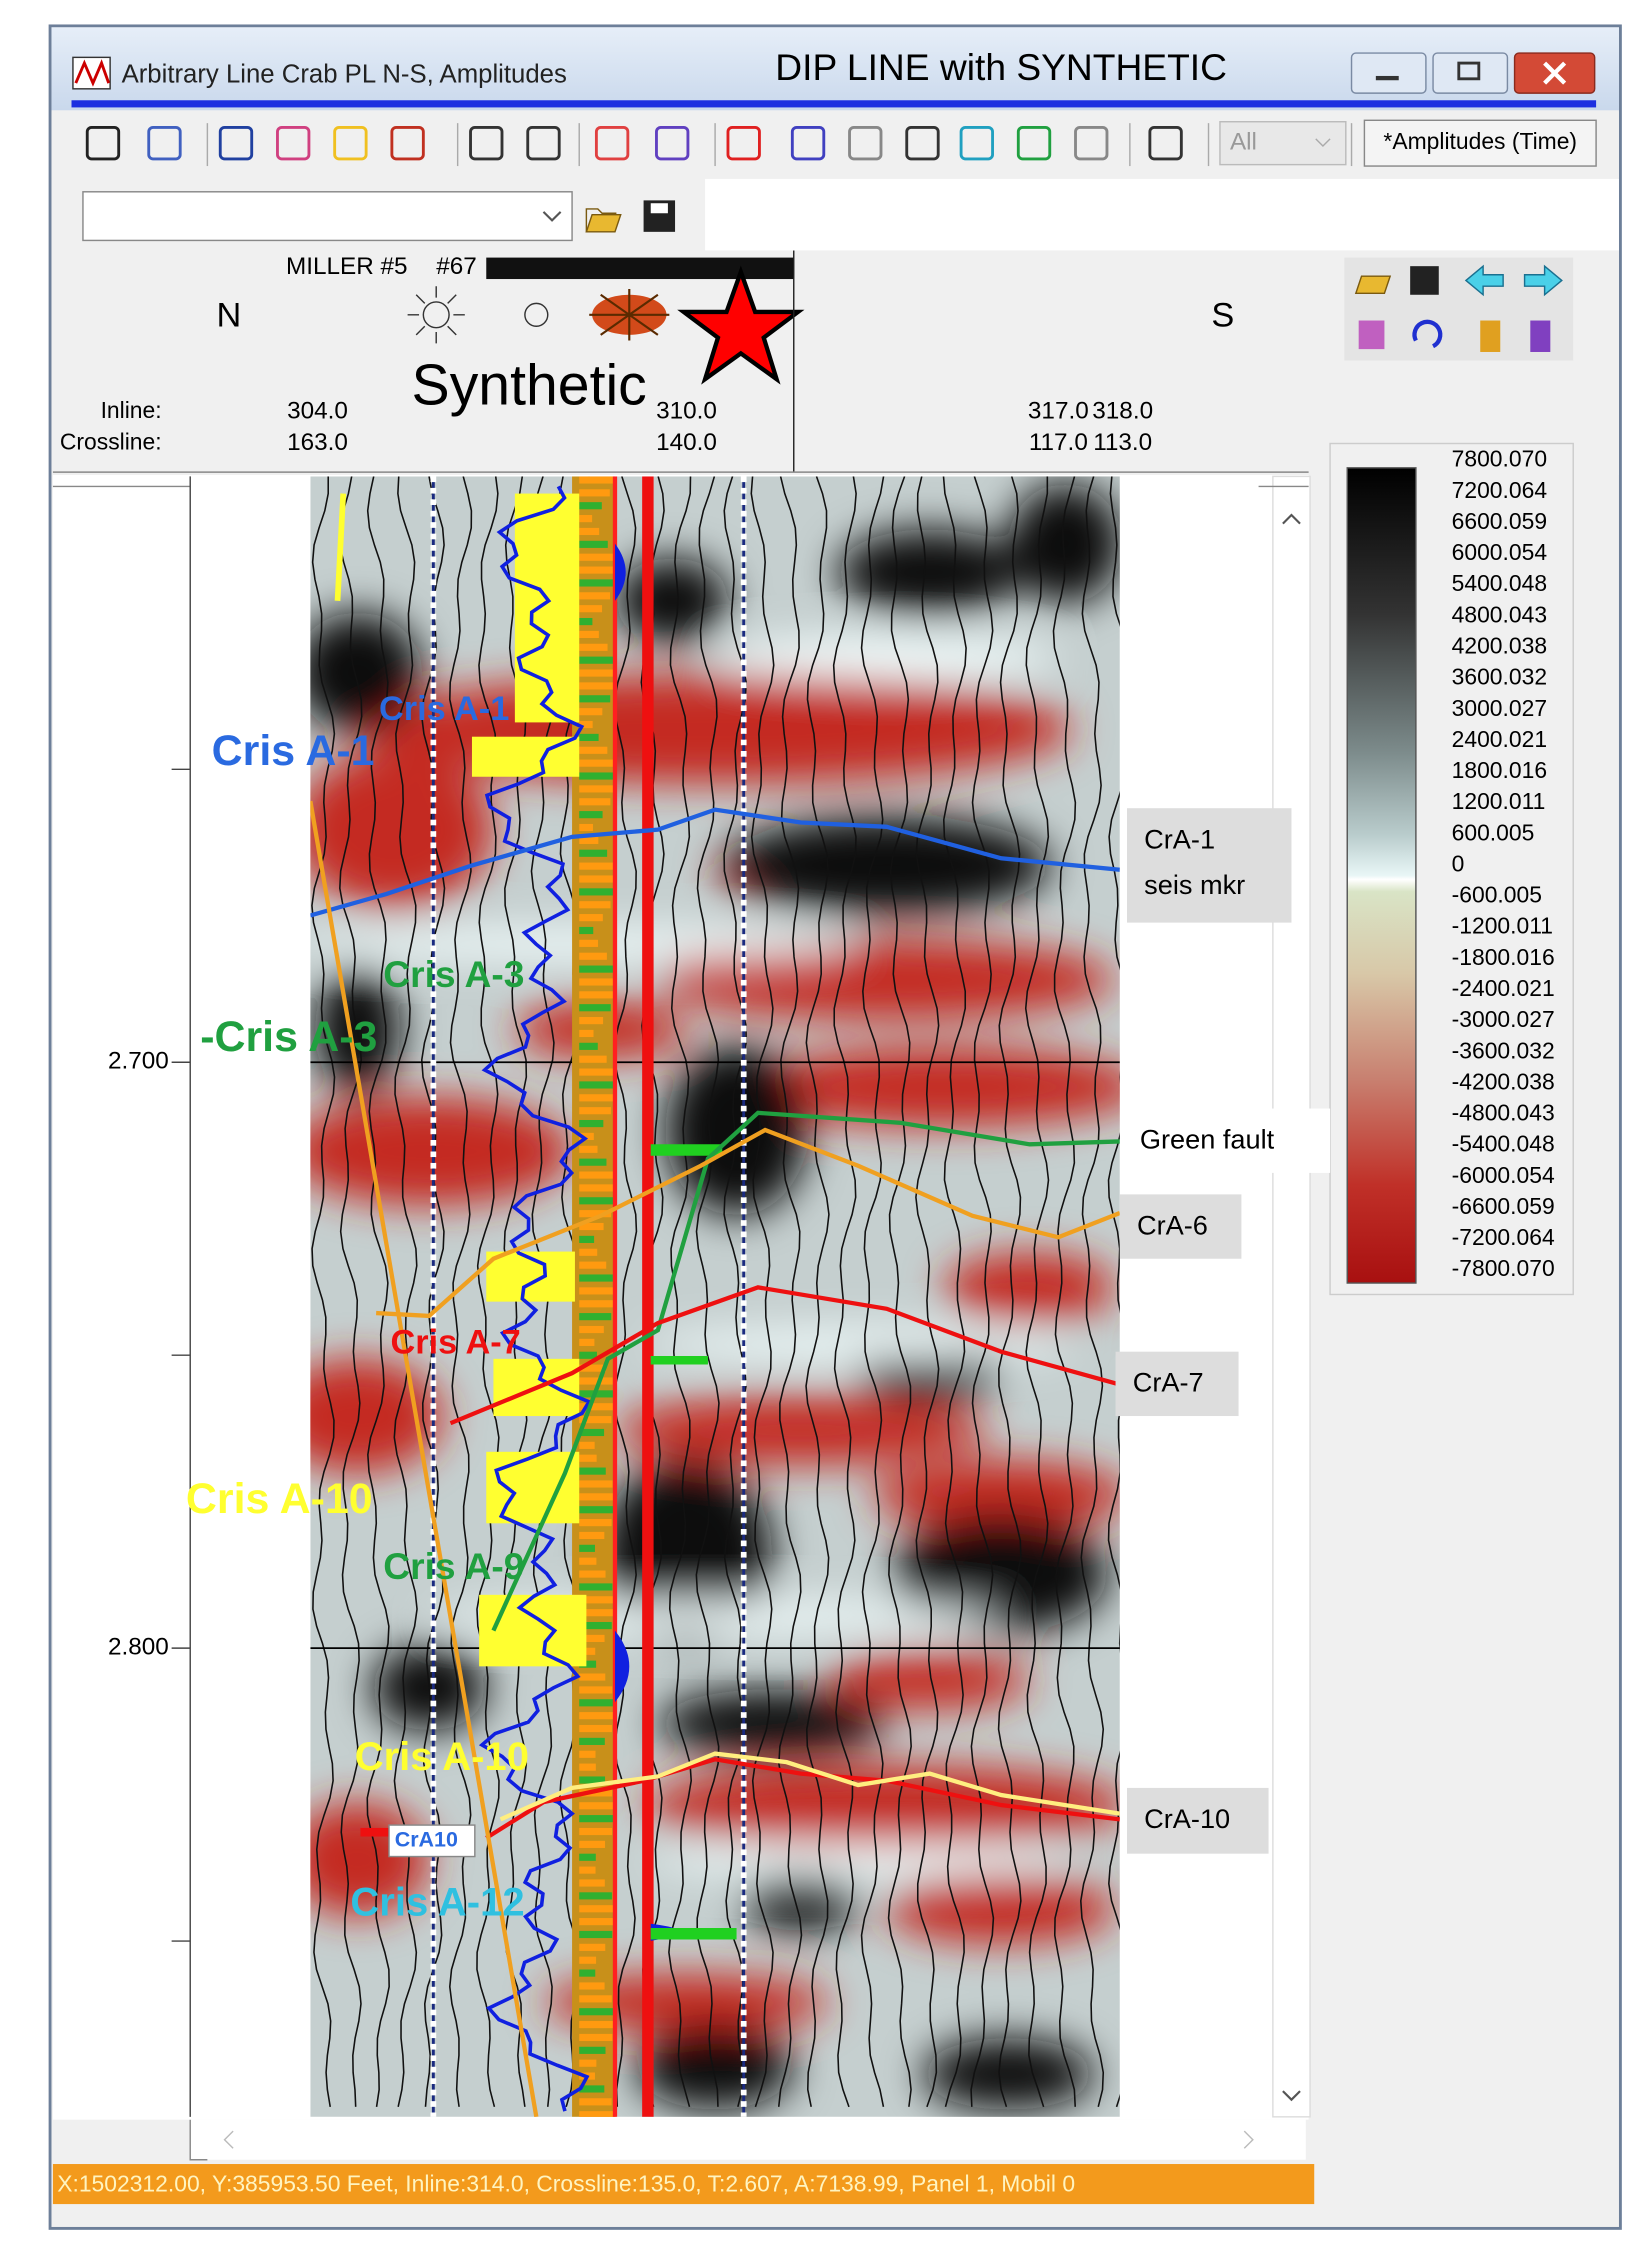 The height and width of the screenshot is (2250, 1639). I want to click on panel-save, so click(1424, 280).